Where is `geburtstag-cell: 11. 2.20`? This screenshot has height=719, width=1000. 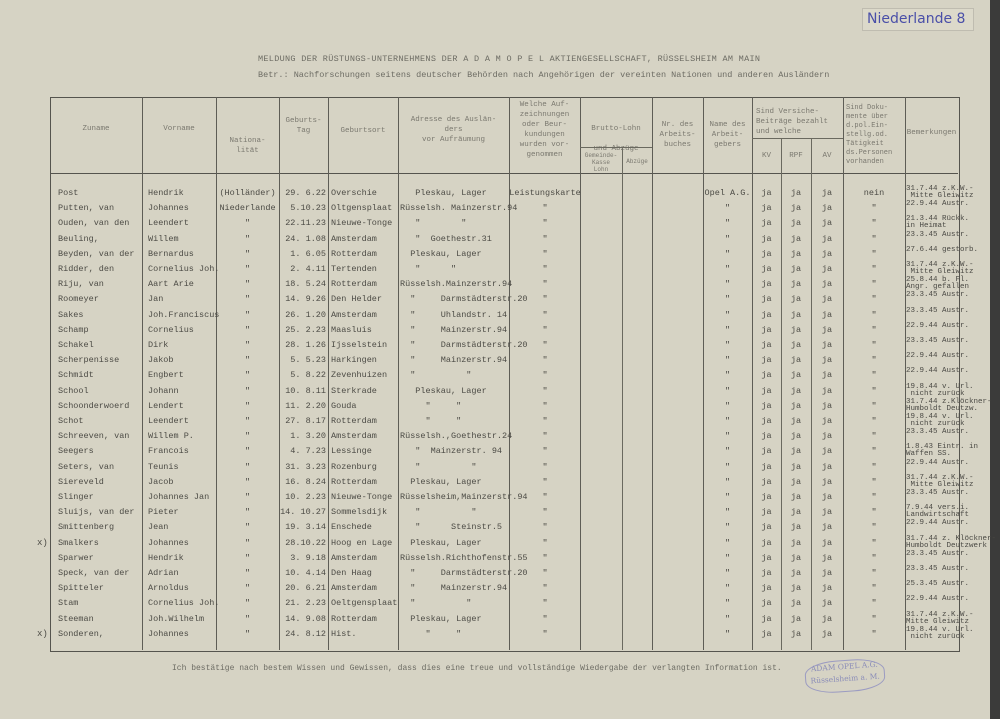 geburtstag-cell: 11. 2.20 is located at coordinates (305, 405).